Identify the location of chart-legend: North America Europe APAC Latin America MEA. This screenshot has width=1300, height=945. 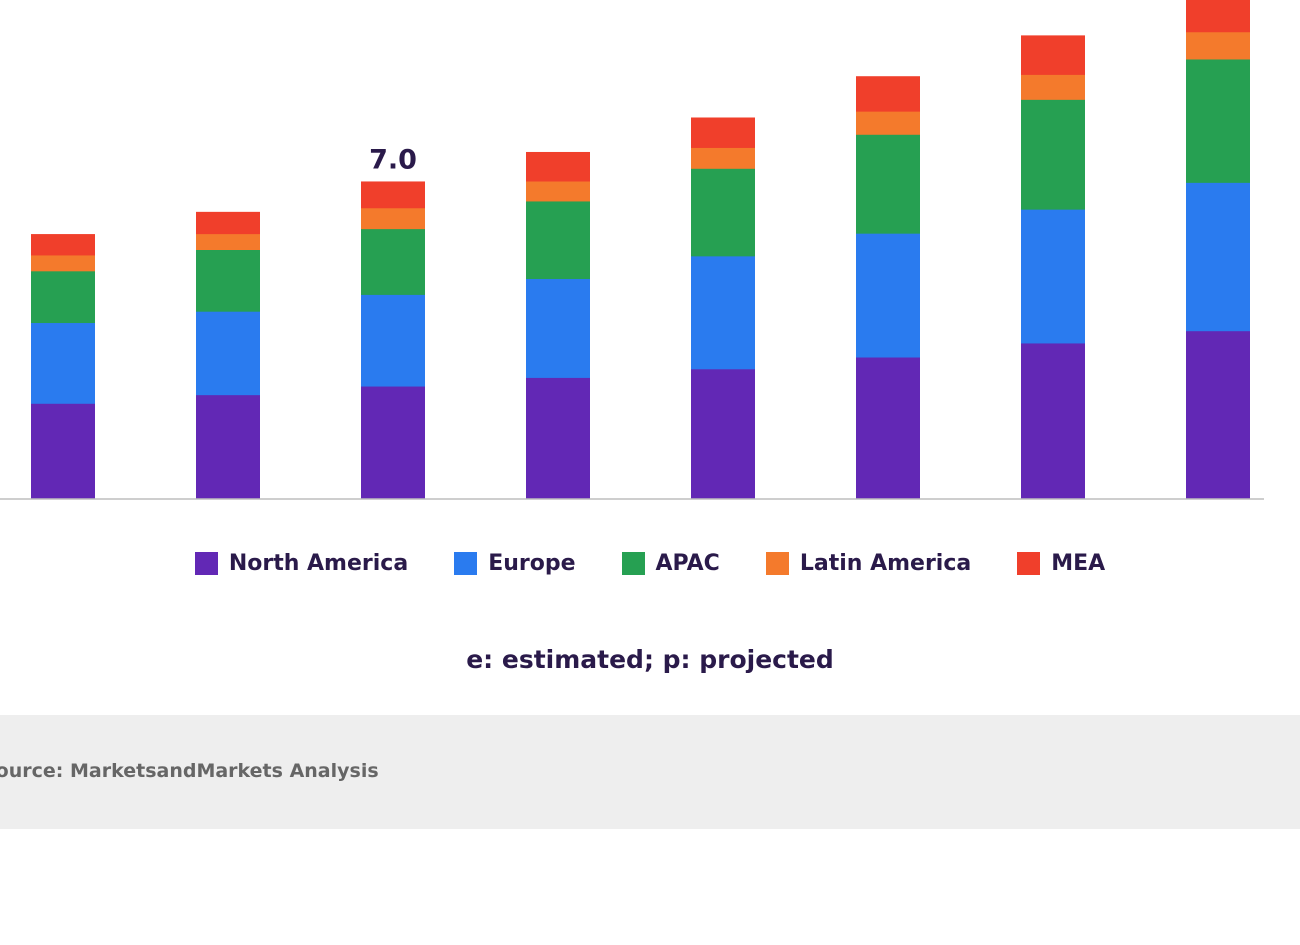
(650, 563).